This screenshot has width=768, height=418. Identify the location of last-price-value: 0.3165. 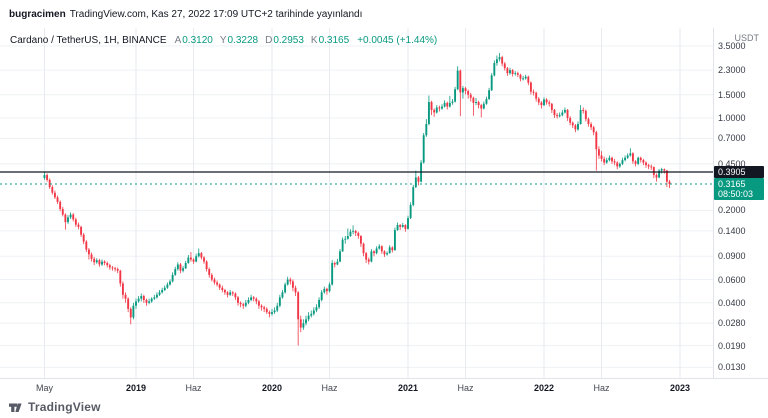
(732, 184).